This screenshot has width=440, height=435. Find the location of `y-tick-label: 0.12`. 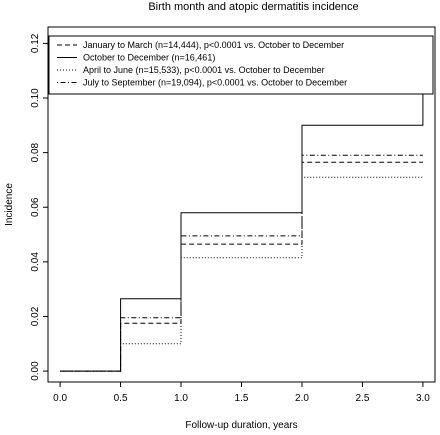

y-tick-label: 0.12 is located at coordinates (35, 43).